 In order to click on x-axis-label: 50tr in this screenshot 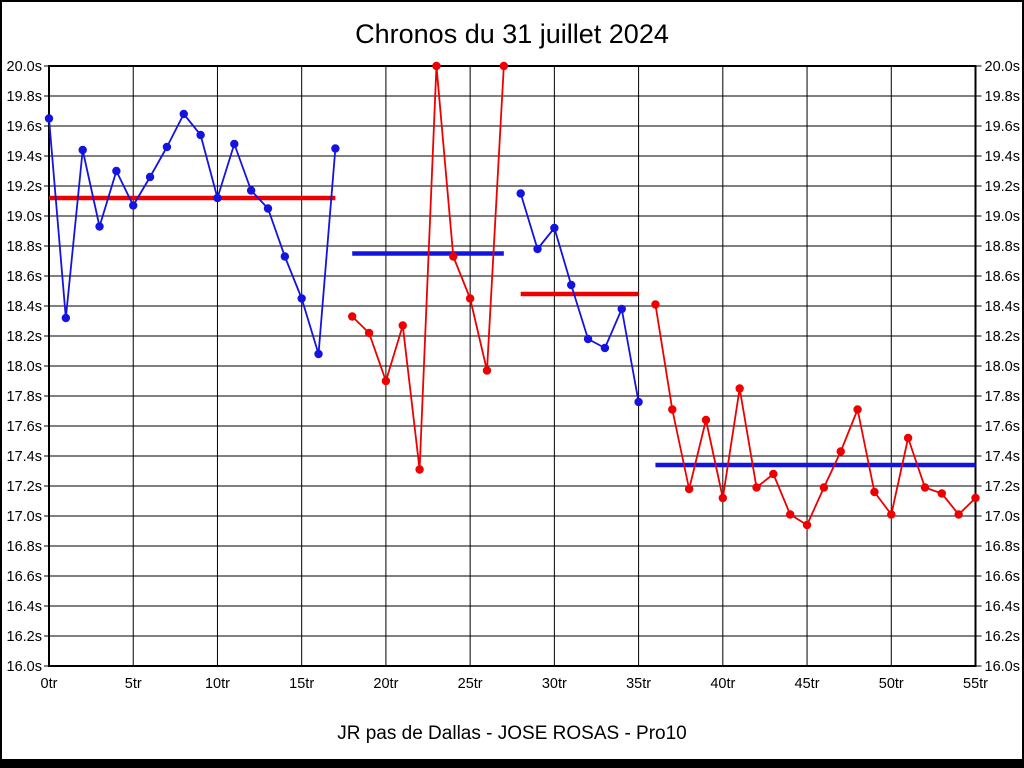, I will do `click(891, 684)`.